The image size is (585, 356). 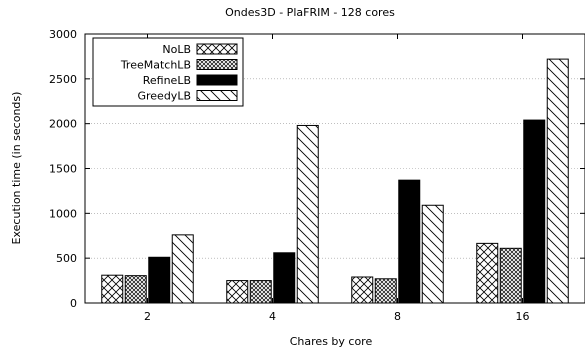 What do you see at coordinates (63, 169) in the screenshot?
I see `y-tick-label: 1500` at bounding box center [63, 169].